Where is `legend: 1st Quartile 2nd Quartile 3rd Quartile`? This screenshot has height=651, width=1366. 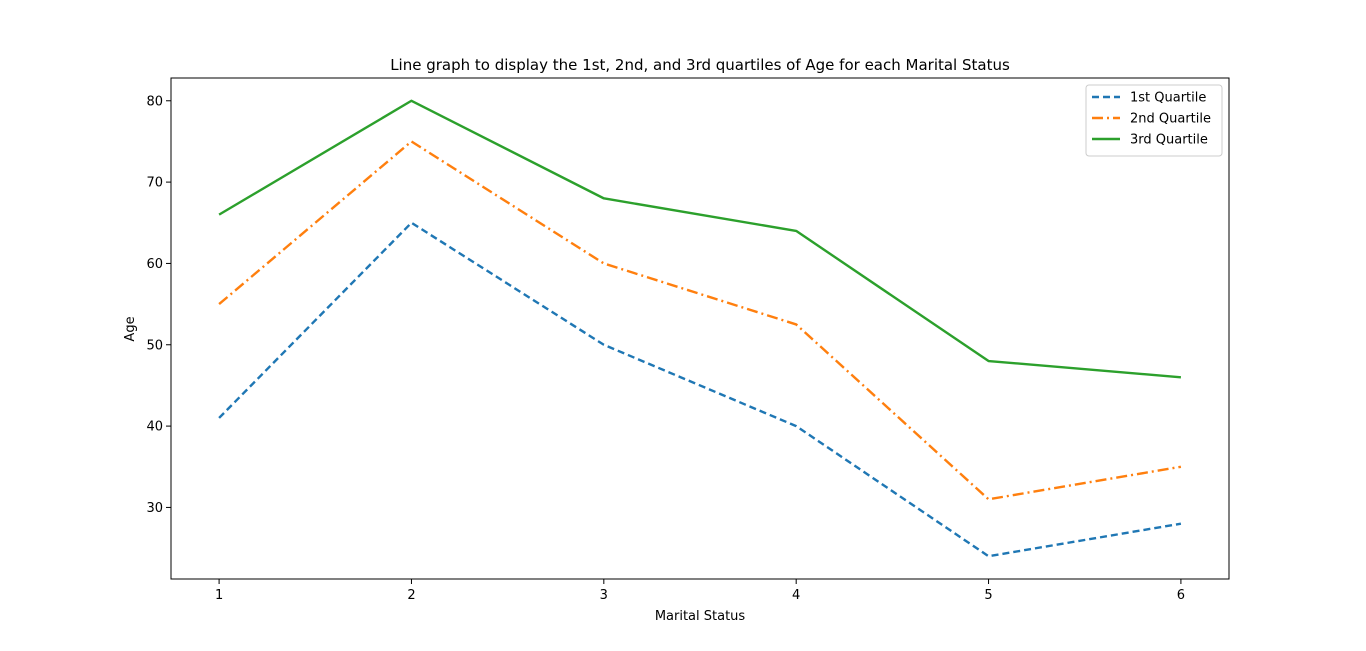 legend: 1st Quartile 2nd Quartile 3rd Quartile is located at coordinates (1154, 120).